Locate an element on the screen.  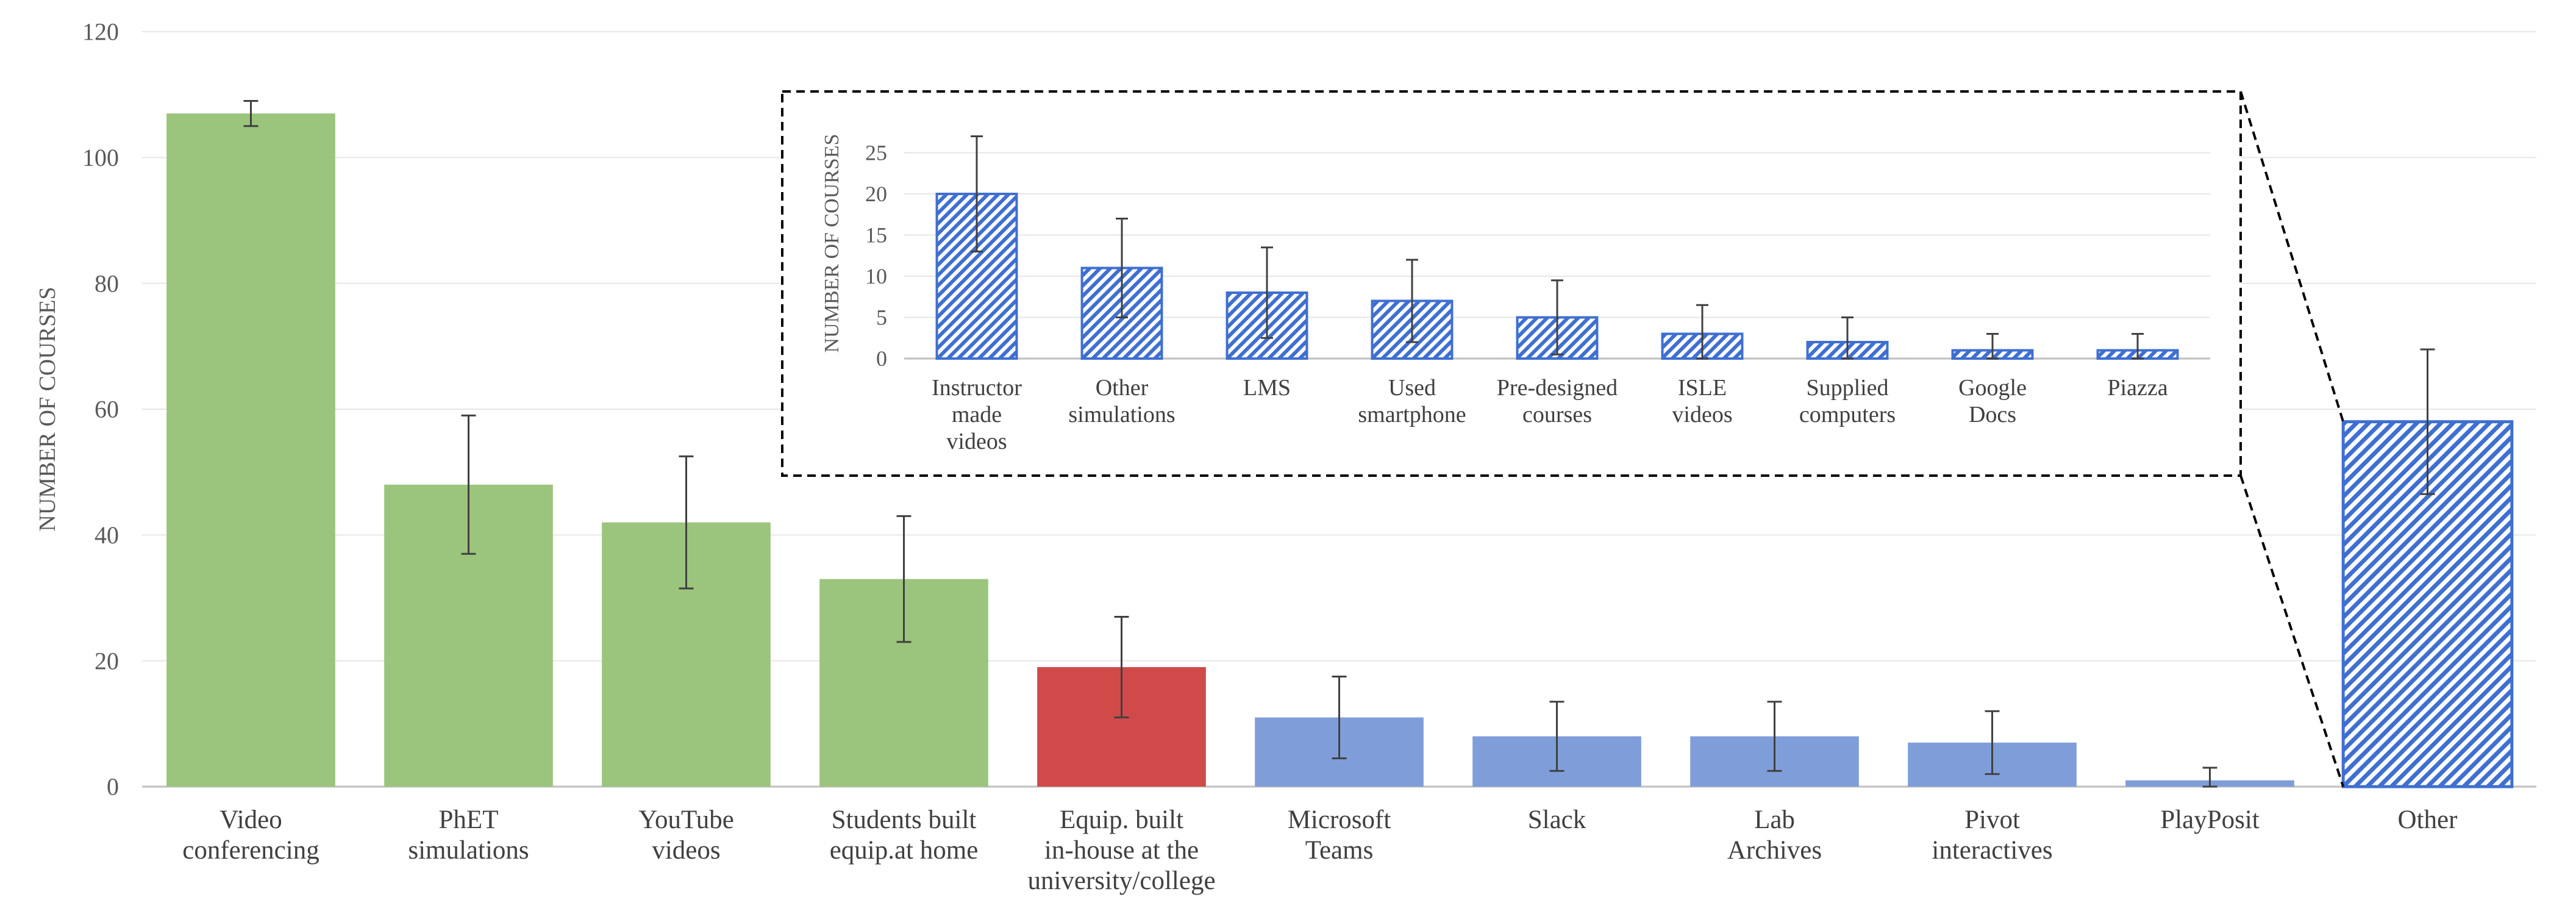
main-category-label: in-house at the is located at coordinates (1121, 850).